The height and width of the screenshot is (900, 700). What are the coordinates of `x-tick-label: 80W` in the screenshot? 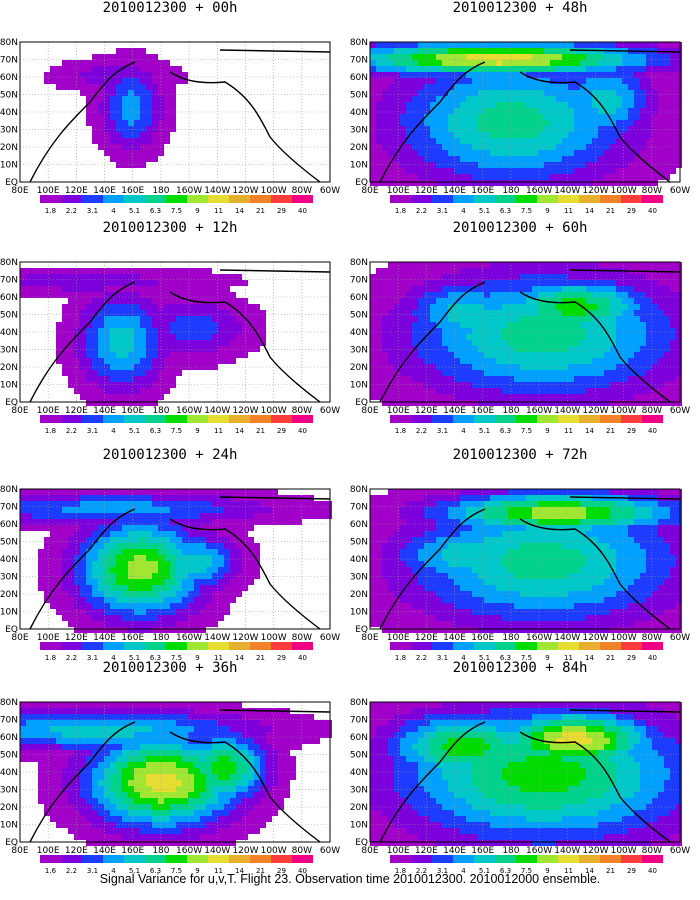 It's located at (652, 191).